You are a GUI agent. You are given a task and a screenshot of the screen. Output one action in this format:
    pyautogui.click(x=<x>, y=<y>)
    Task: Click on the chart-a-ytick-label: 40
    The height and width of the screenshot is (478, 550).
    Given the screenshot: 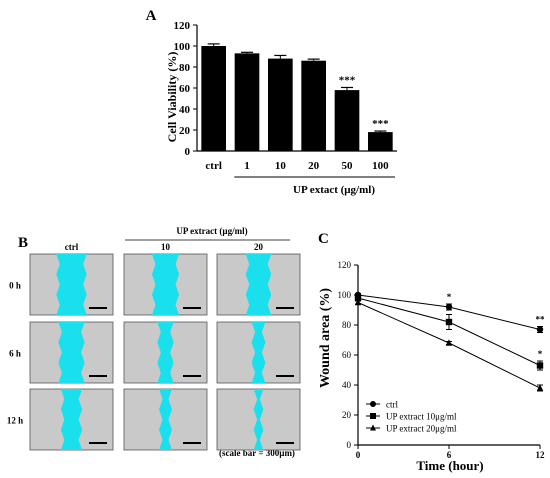 What is the action you would take?
    pyautogui.click(x=185, y=110)
    